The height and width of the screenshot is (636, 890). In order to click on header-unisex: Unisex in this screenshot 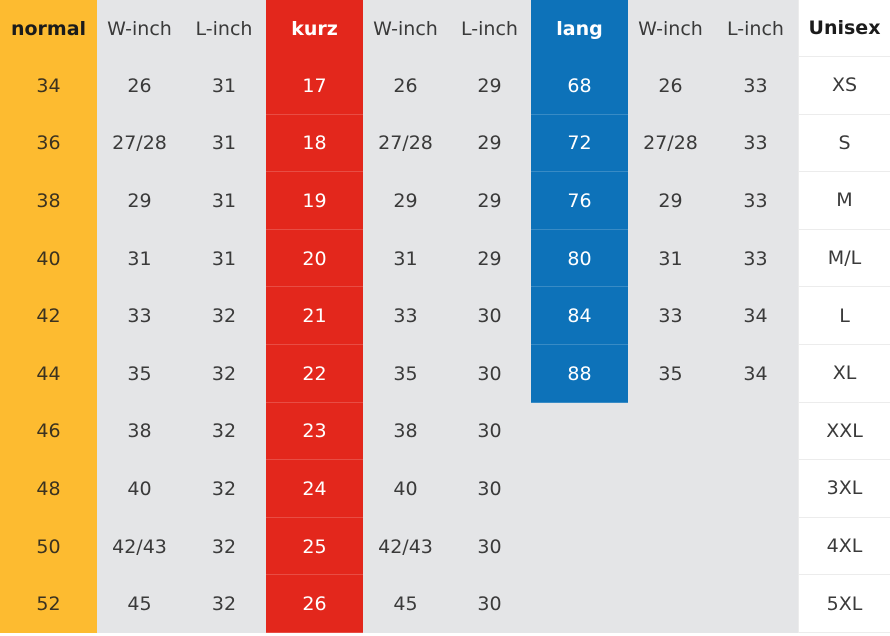, I will do `click(844, 28)`.